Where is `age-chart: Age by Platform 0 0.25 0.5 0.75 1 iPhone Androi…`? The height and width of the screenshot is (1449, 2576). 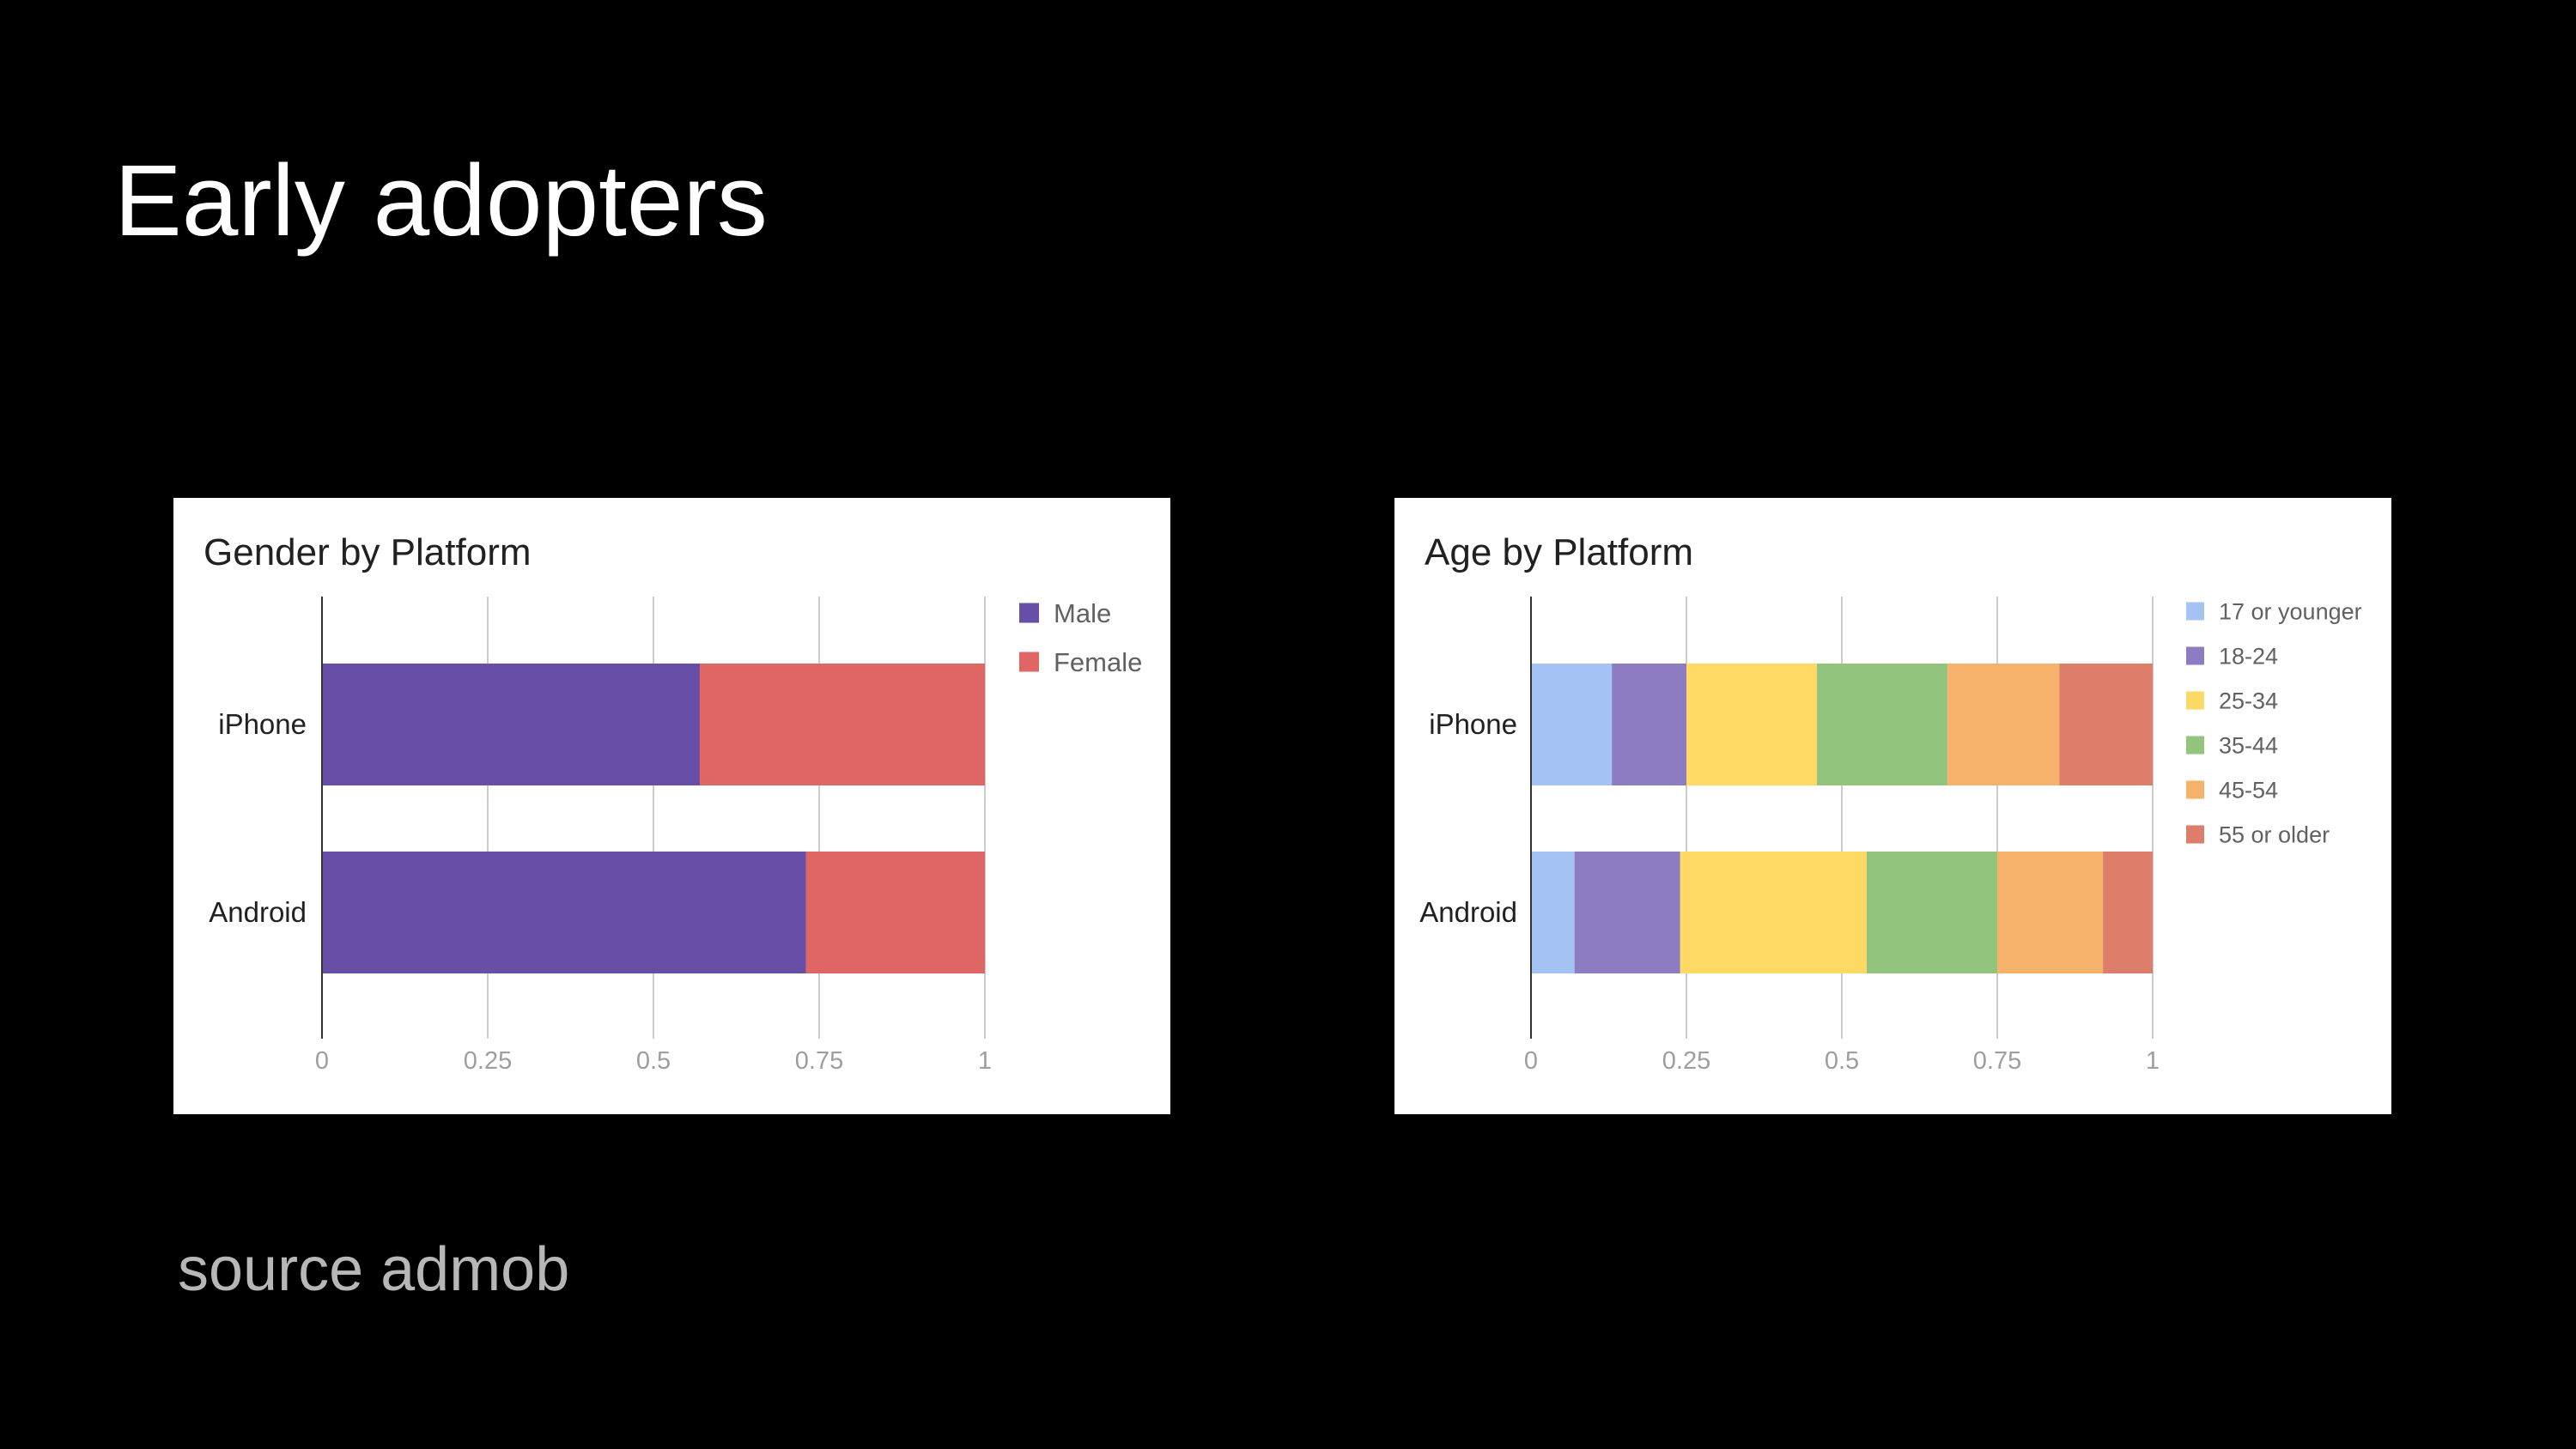 age-chart: Age by Platform 0 0.25 0.5 0.75 1 iPhone Androi… is located at coordinates (1890, 803).